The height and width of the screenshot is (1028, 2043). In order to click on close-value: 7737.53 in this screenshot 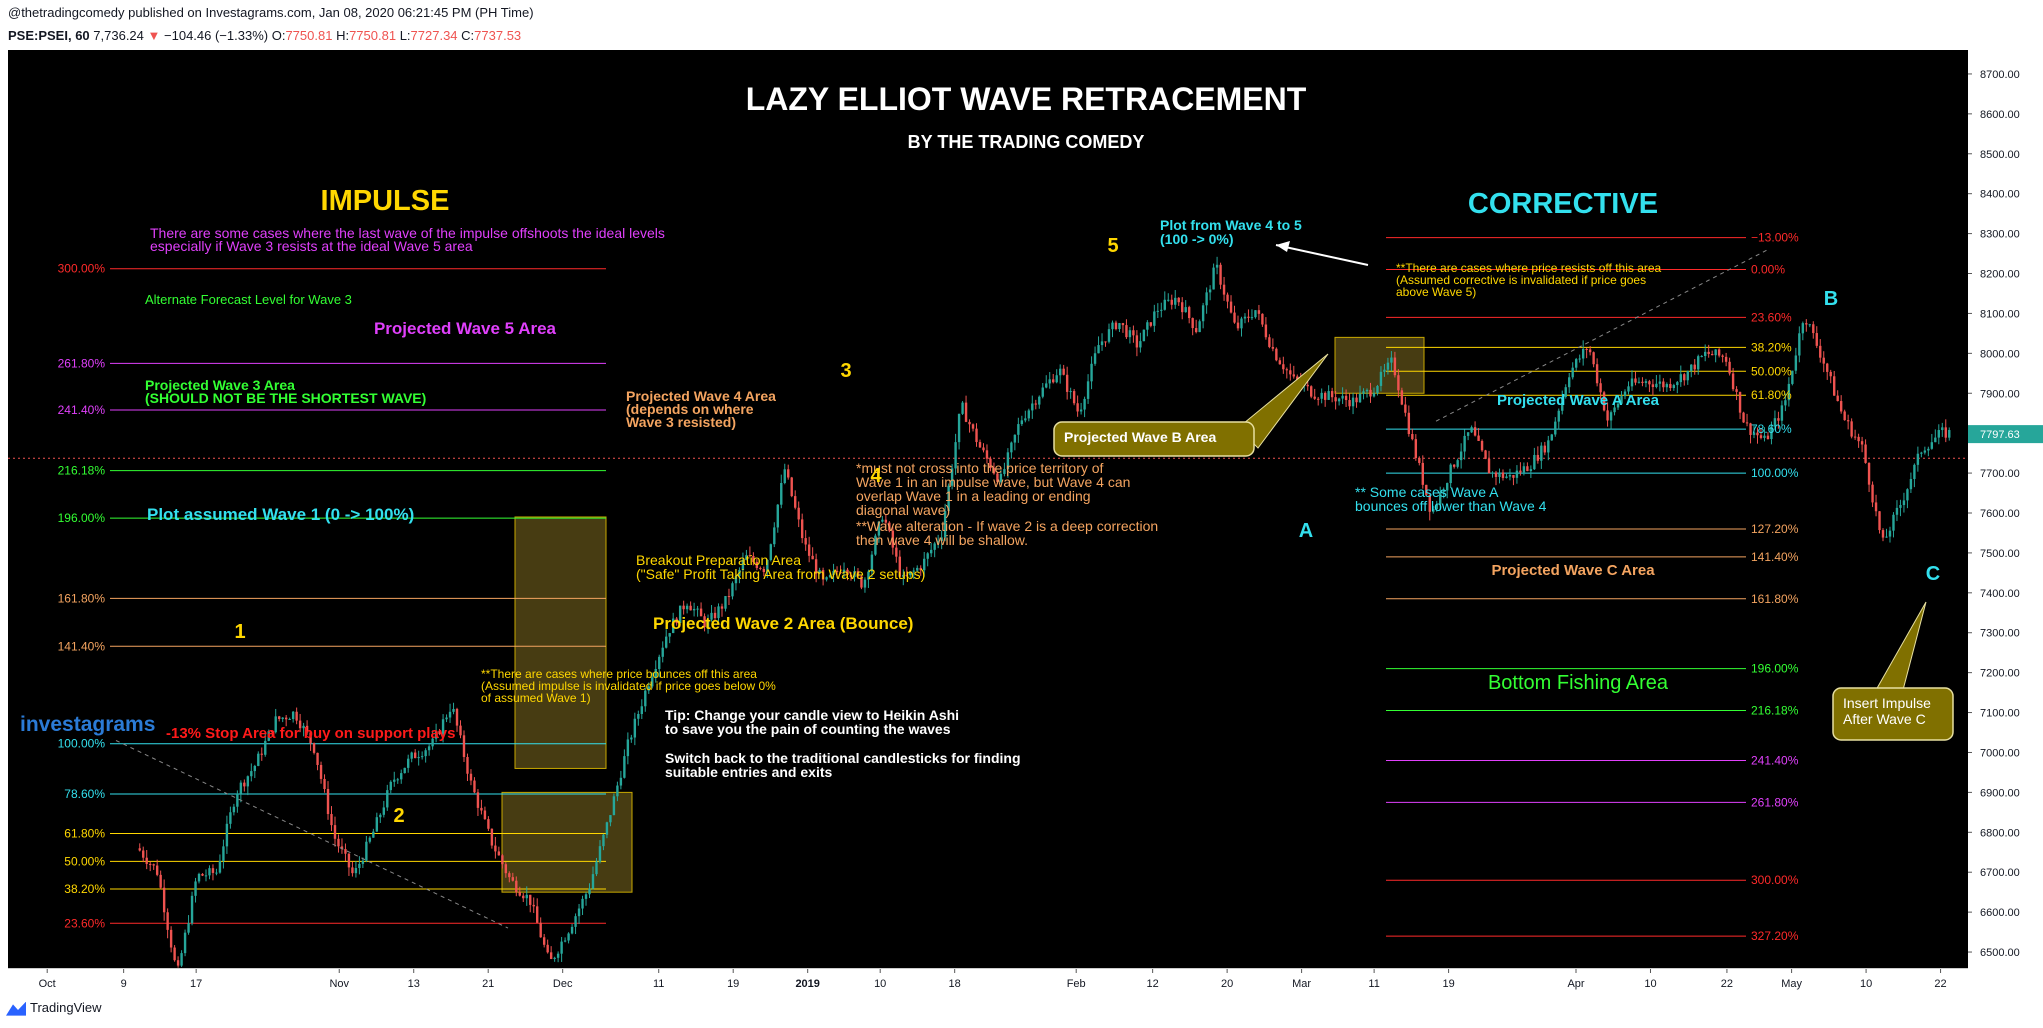, I will do `click(498, 35)`.